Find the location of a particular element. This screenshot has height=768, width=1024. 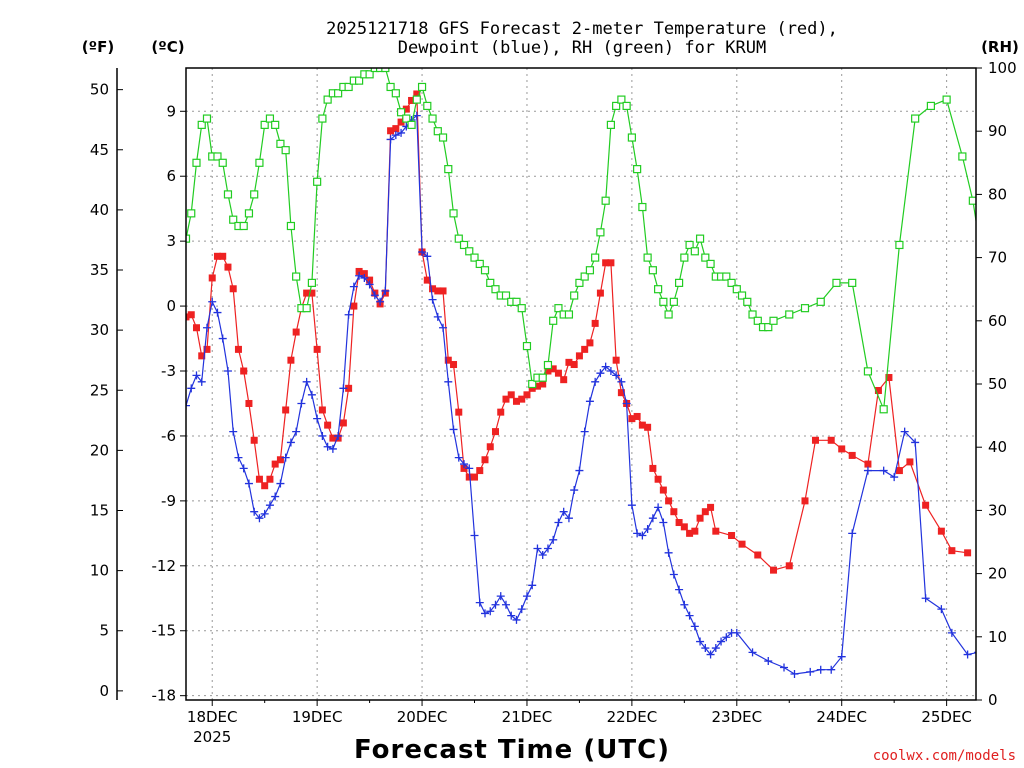

rh-tick-label: 10 is located at coordinates (997, 637).